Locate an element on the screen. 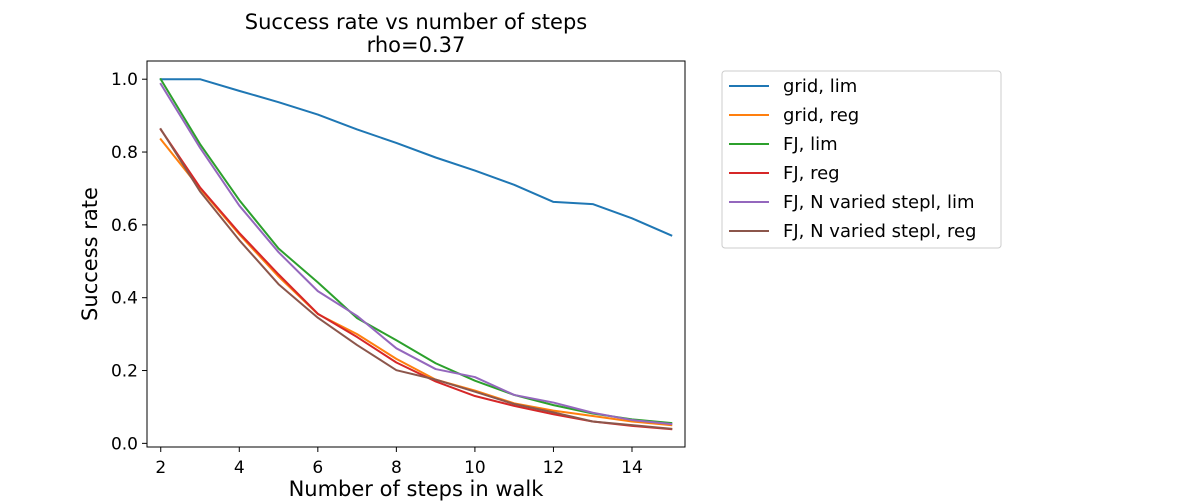  y-tick-label: 0.8 is located at coordinates (124, 153).